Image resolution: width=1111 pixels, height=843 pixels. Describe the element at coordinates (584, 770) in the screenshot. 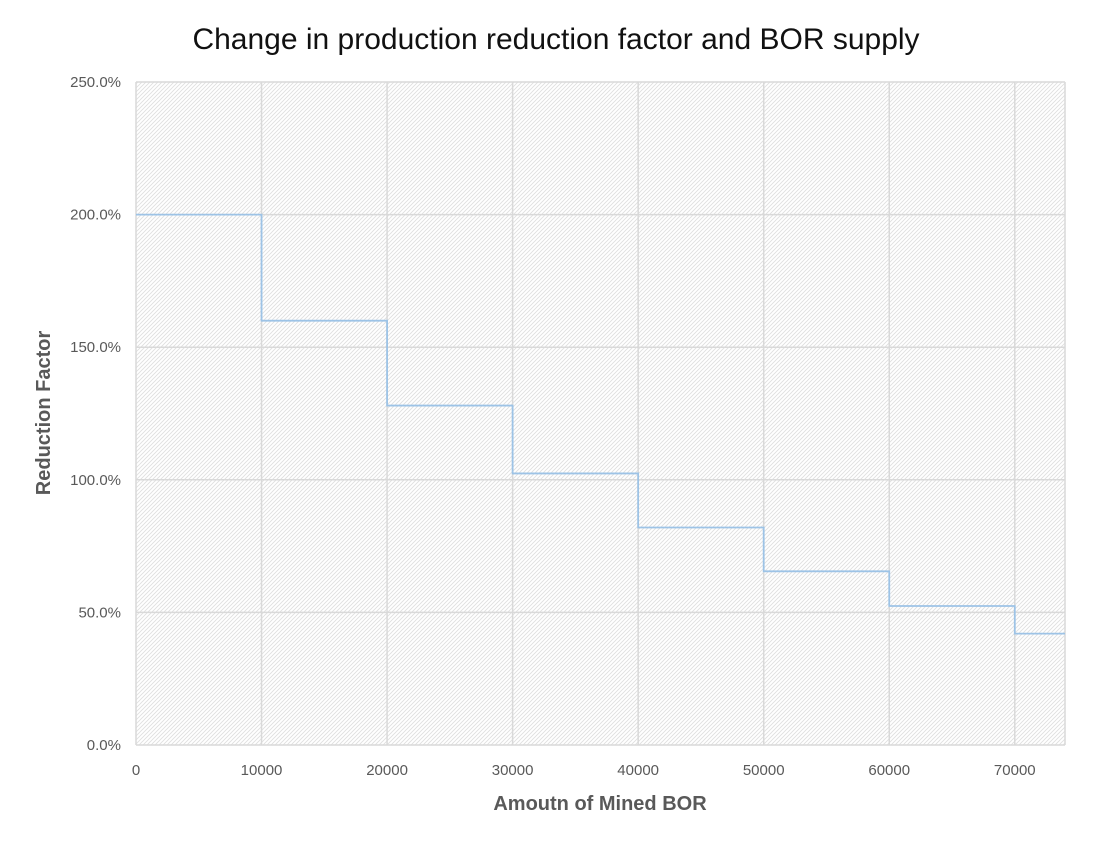

I see `x-axis: 0 10000 20000 30000 40000 50000 60000 70000` at that location.